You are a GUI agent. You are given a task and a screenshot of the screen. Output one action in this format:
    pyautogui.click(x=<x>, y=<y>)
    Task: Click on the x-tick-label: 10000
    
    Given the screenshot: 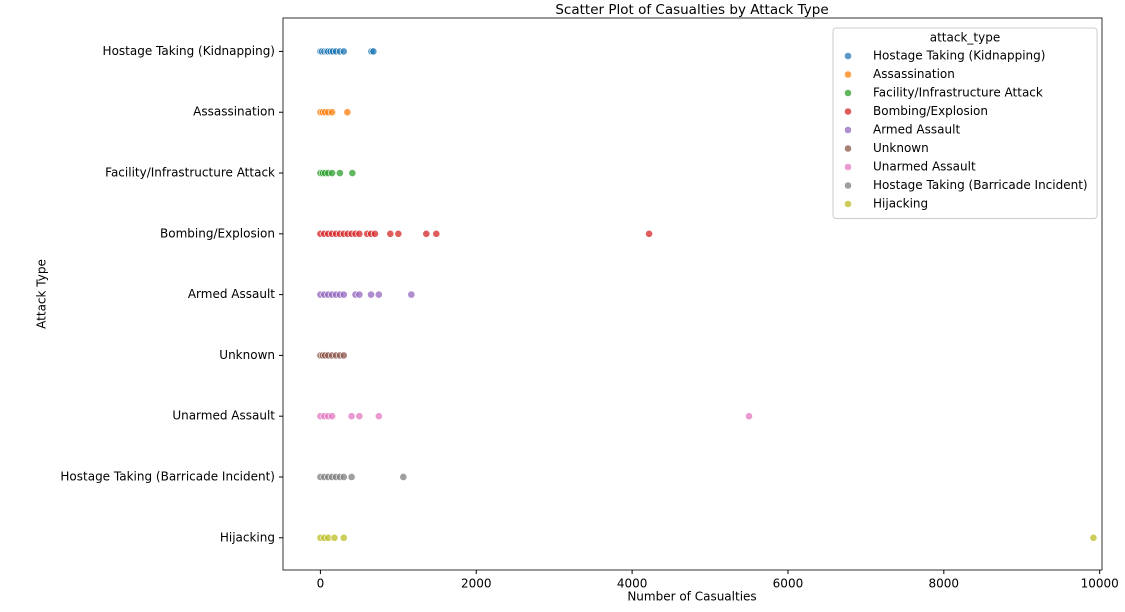 What is the action you would take?
    pyautogui.click(x=1100, y=584)
    